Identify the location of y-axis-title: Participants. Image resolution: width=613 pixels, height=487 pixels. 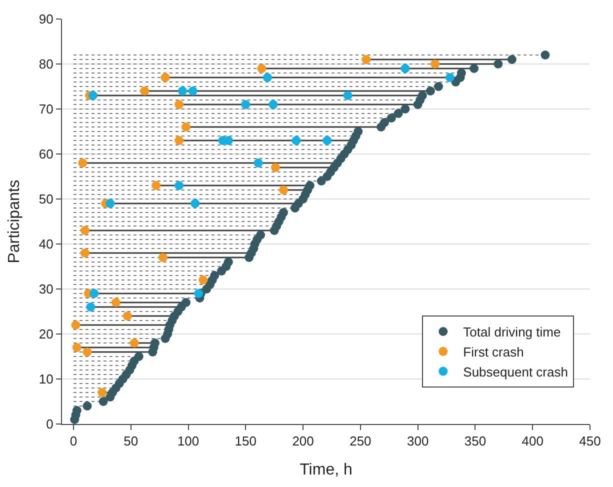
(14, 222).